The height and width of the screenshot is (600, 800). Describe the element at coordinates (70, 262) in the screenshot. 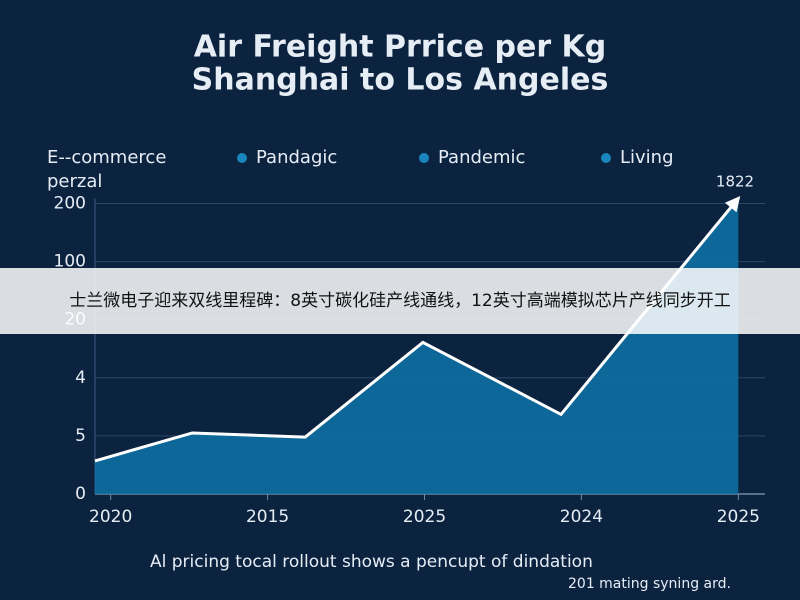

I see `y-tick-label: 100` at that location.